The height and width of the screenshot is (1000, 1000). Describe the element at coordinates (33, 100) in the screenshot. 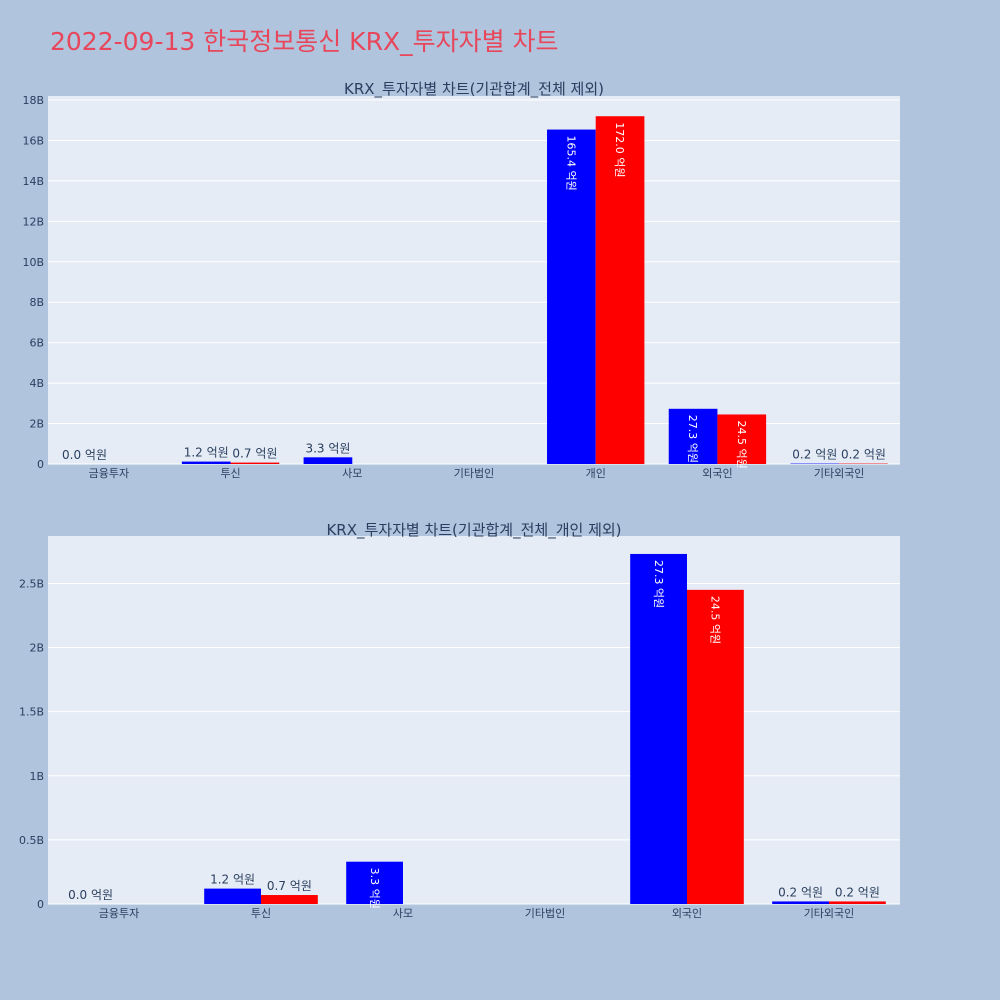

I see `y-tick-label: 18B` at that location.